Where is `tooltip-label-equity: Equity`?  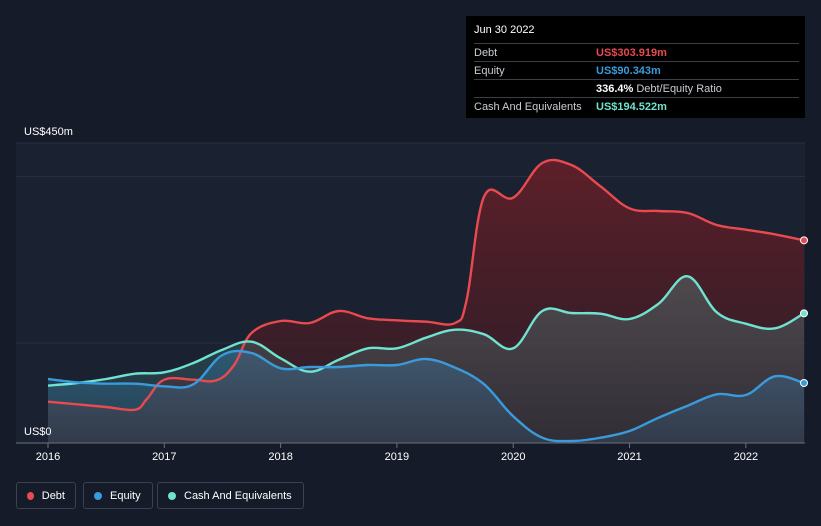
tooltip-label-equity: Equity is located at coordinates (489, 71).